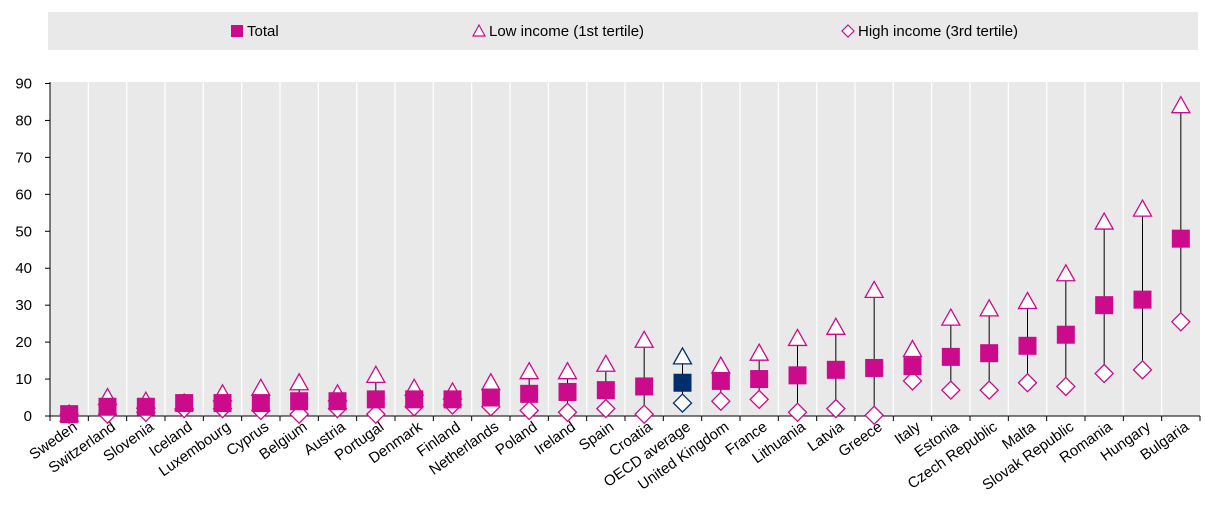 Image resolution: width=1205 pixels, height=514 pixels. Describe the element at coordinates (28, 416) in the screenshot. I see `y-tick-label: 0` at that location.